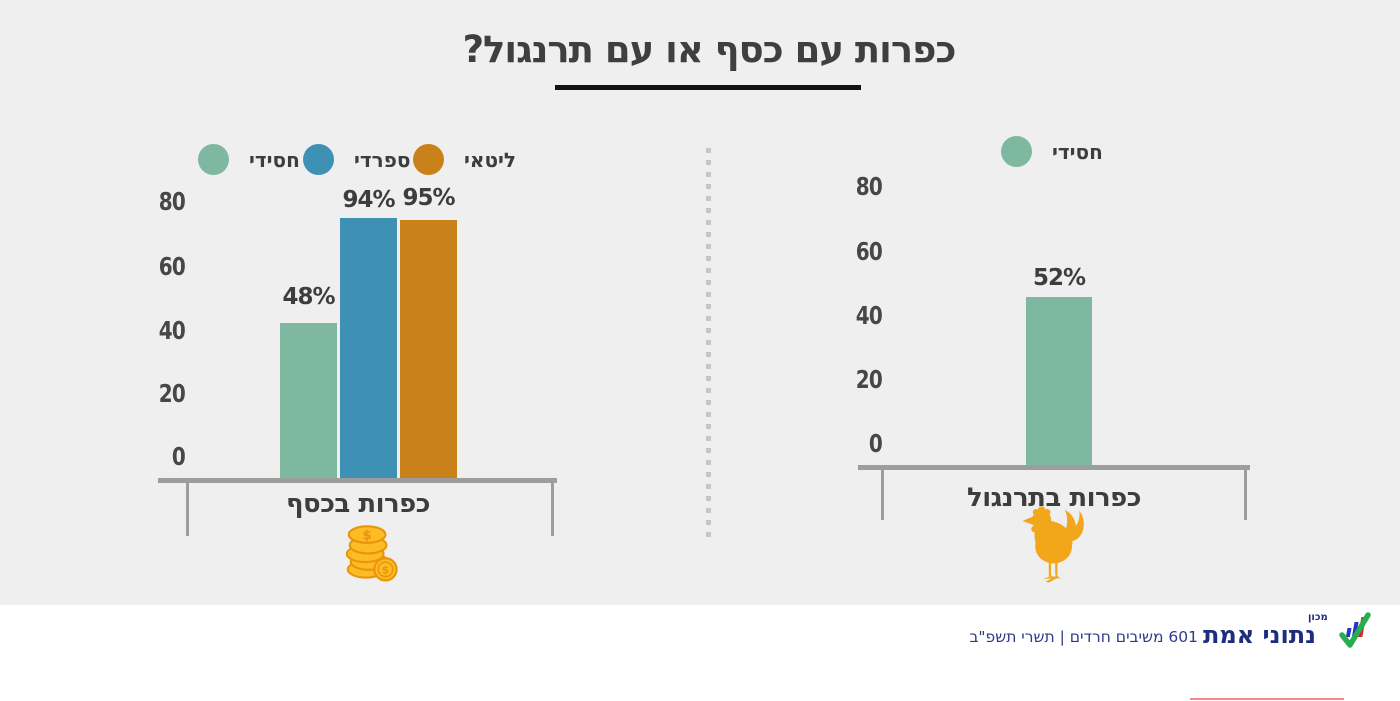  What do you see at coordinates (1059, 381) in the screenshot?
I see `bar-chicken-חסידי` at bounding box center [1059, 381].